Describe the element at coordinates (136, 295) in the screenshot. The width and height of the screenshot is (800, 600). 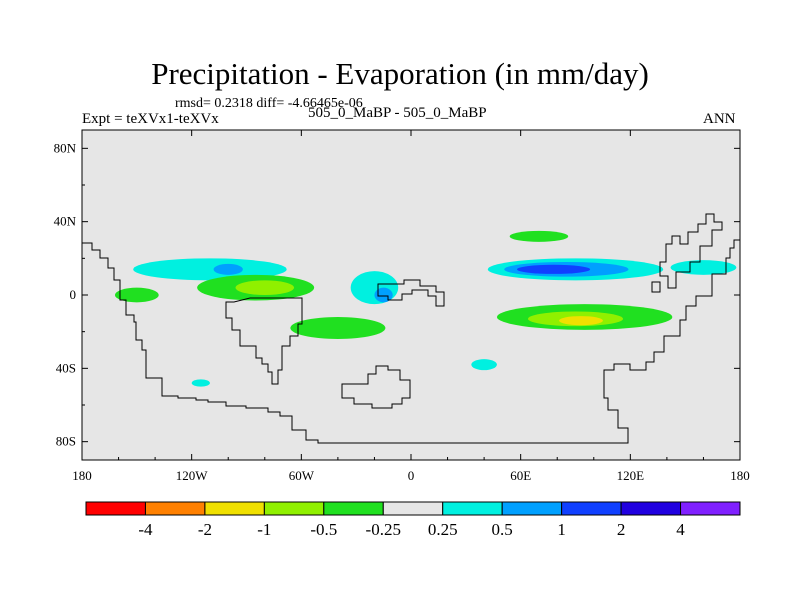
I see `central-pacific-green-patch` at that location.